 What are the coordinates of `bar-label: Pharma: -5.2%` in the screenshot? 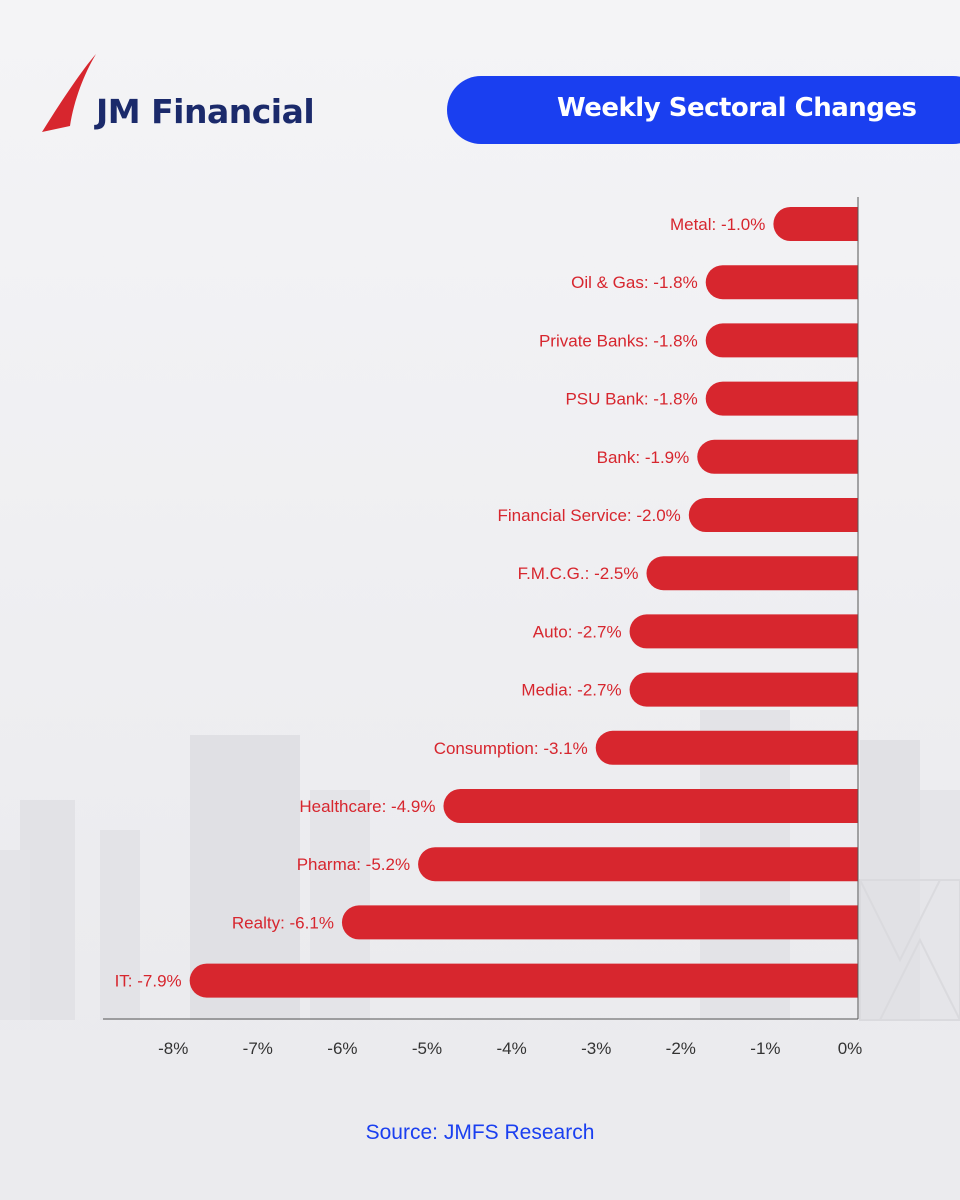 It's located at (353, 864).